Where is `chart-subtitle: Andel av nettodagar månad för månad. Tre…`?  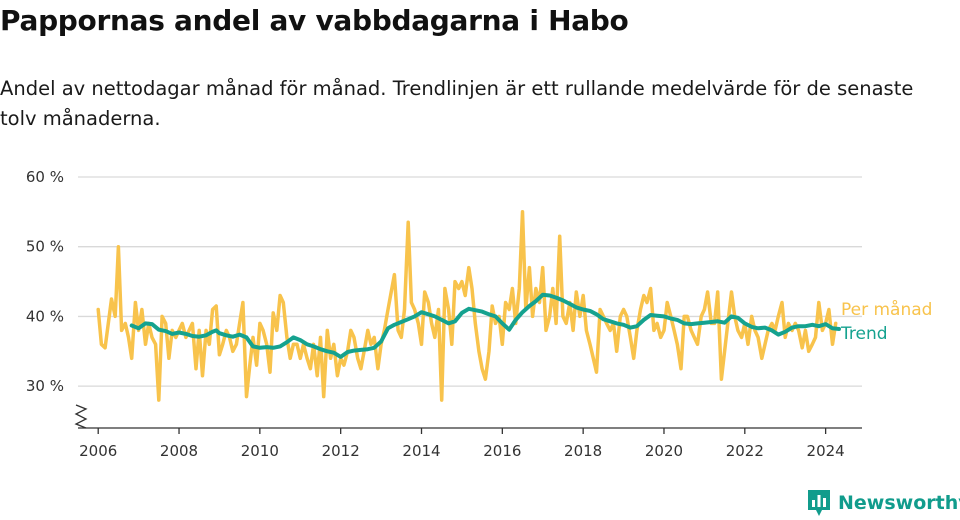 chart-subtitle: Andel av nettodagar månad för månad. Tre… is located at coordinates (457, 103).